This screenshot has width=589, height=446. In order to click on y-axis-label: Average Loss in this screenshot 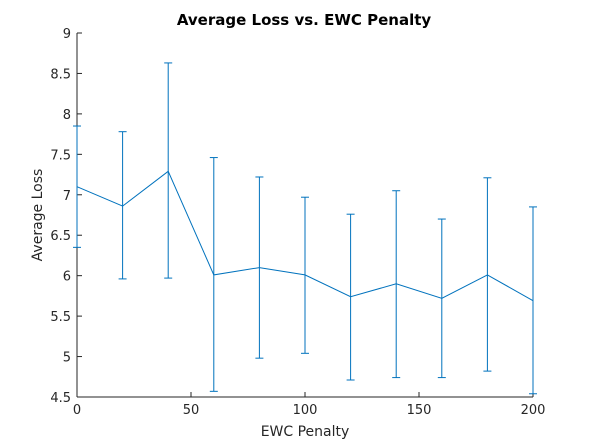, I will do `click(38, 215)`.